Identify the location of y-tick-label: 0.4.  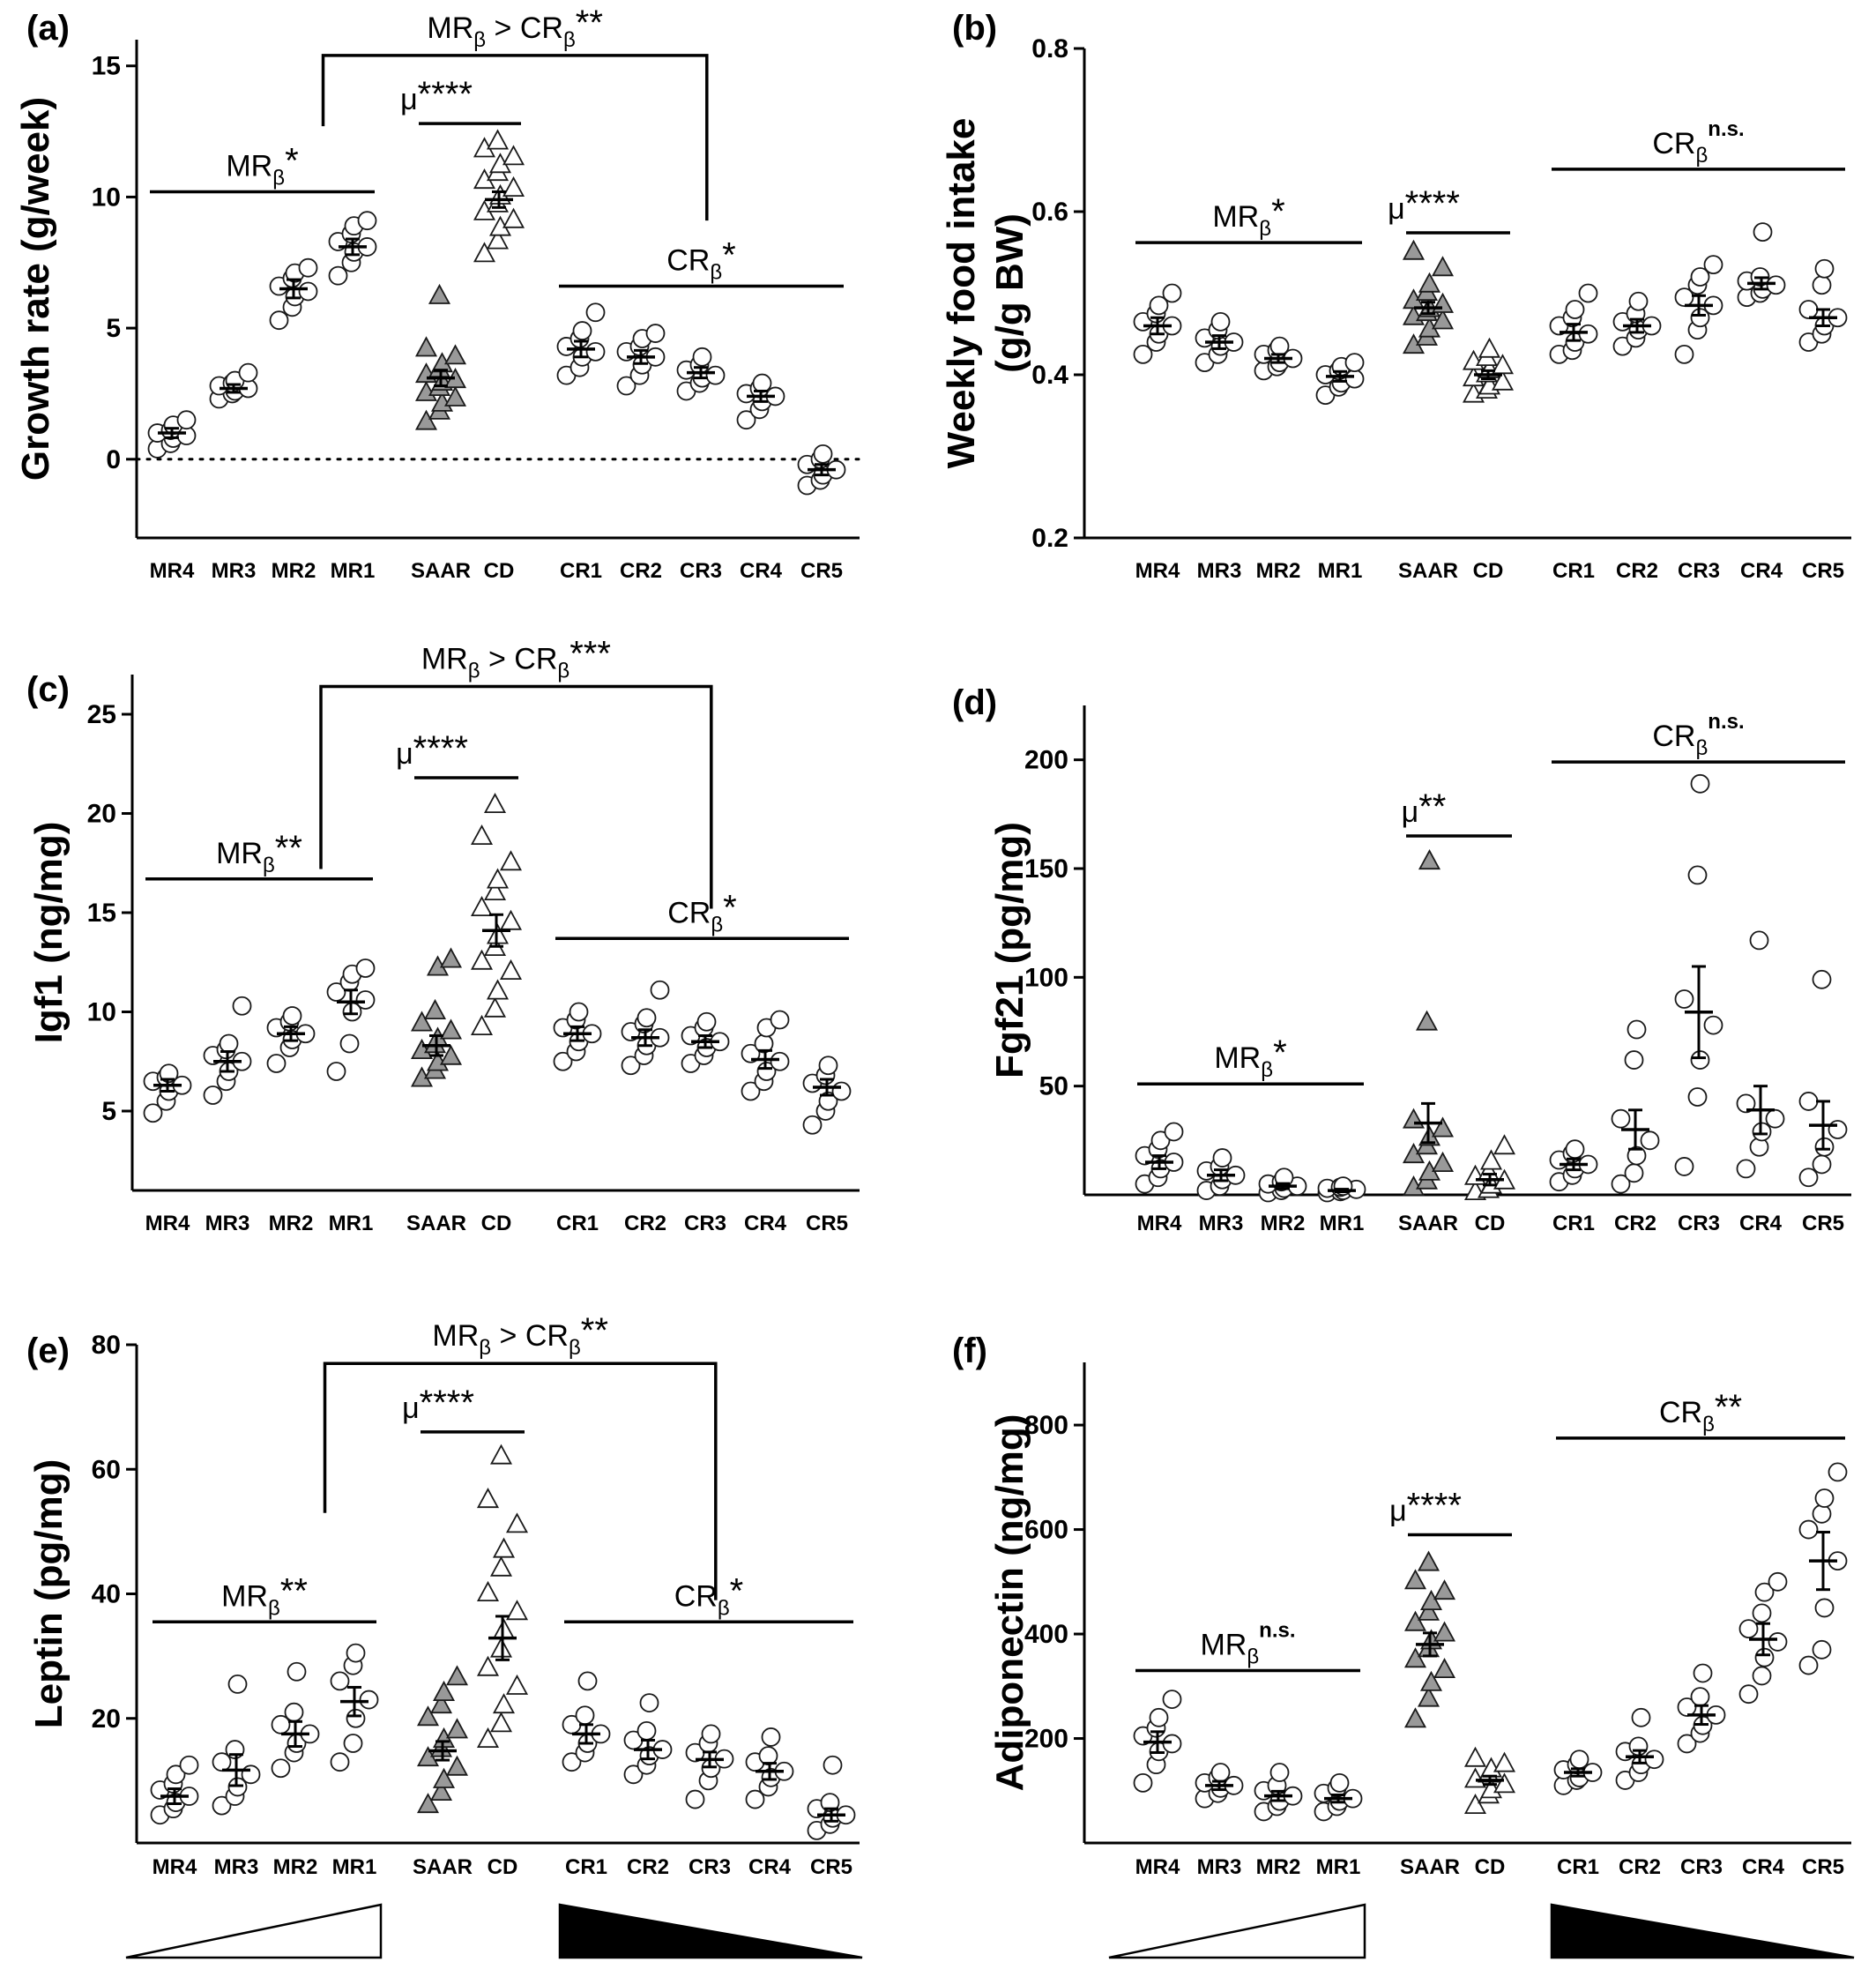
(1049, 375).